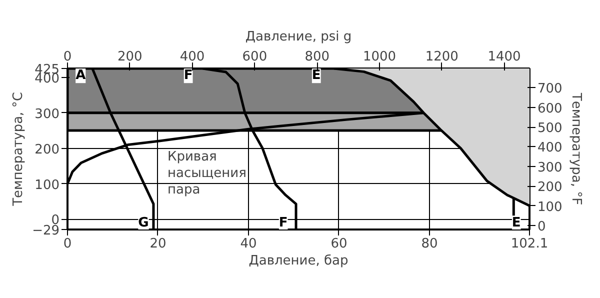  I want to click on y2-tick-label: 200, so click(550, 188).